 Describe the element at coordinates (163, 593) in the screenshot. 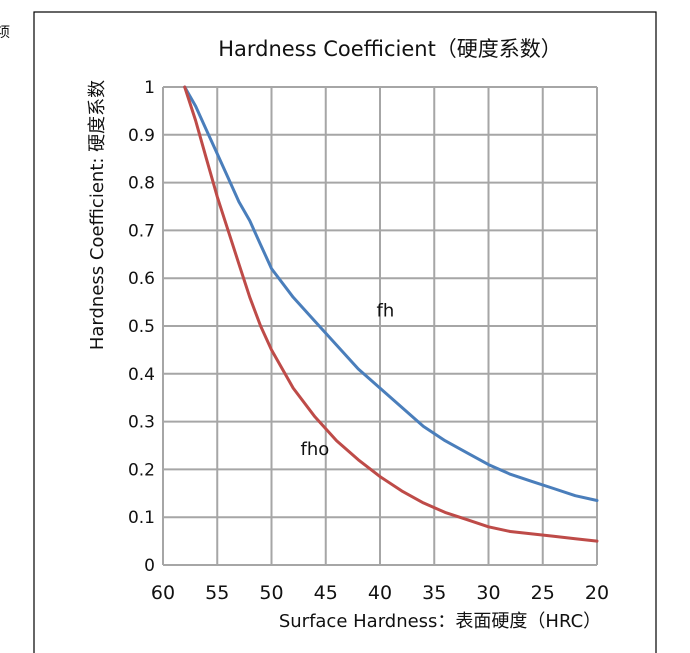

I see `x-tick-label: 60` at that location.